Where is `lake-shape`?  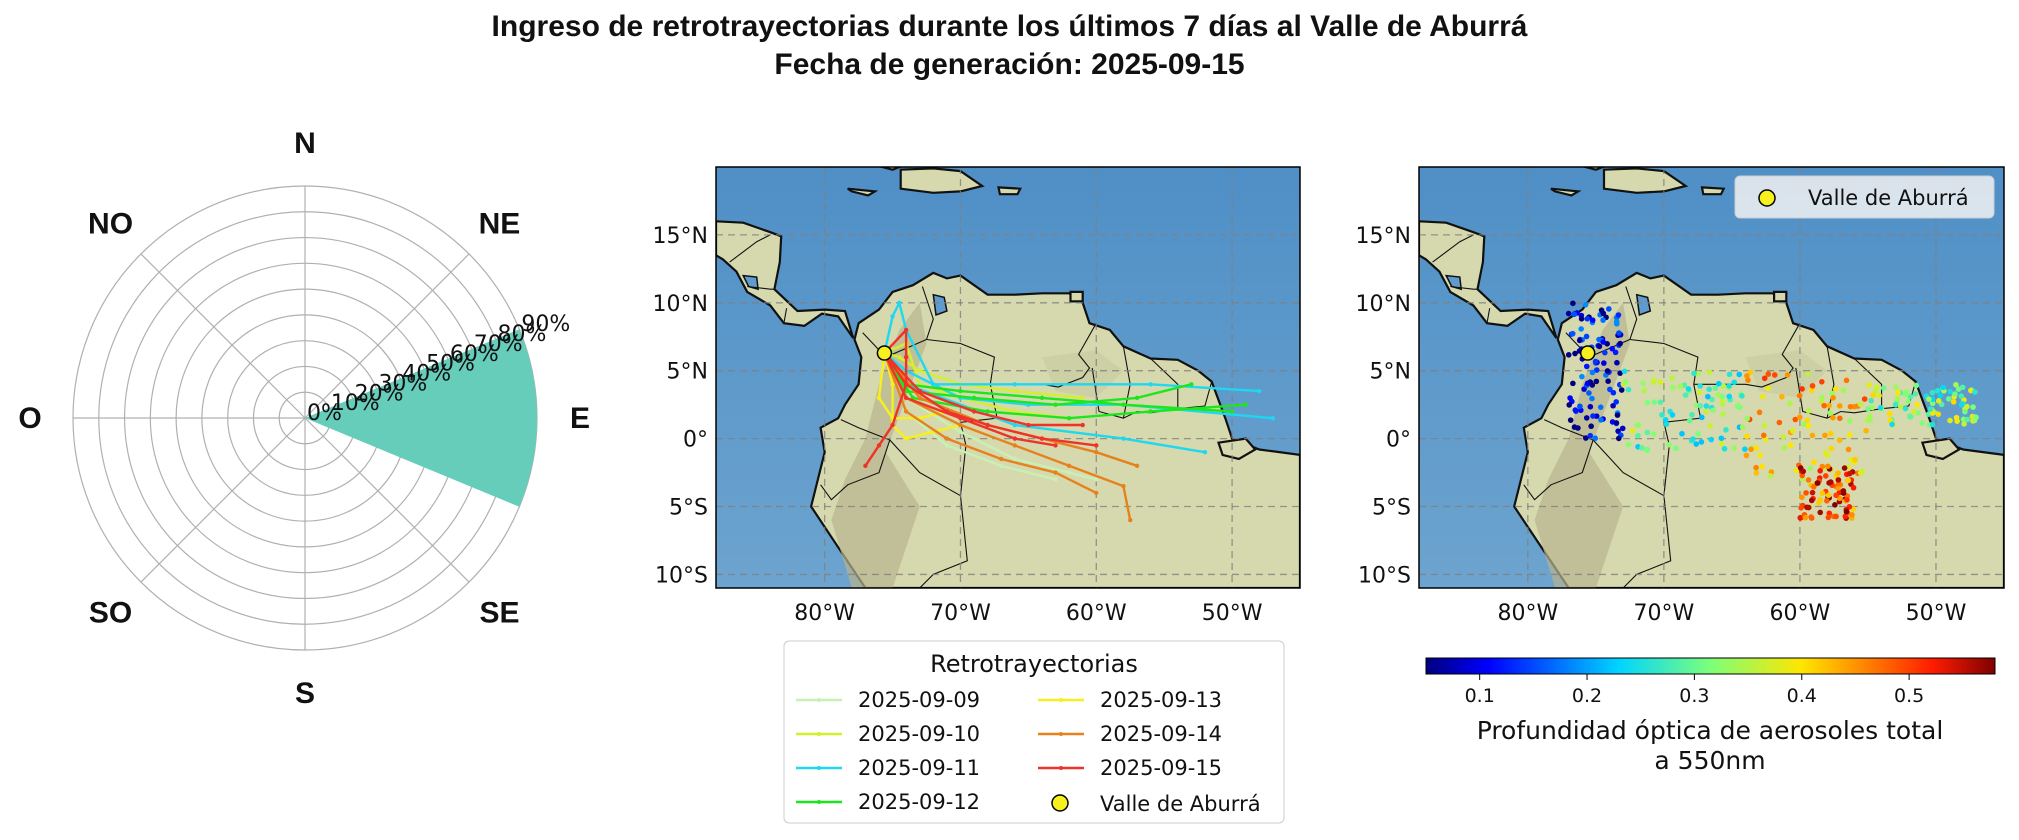
lake-shape is located at coordinates (1453, 282).